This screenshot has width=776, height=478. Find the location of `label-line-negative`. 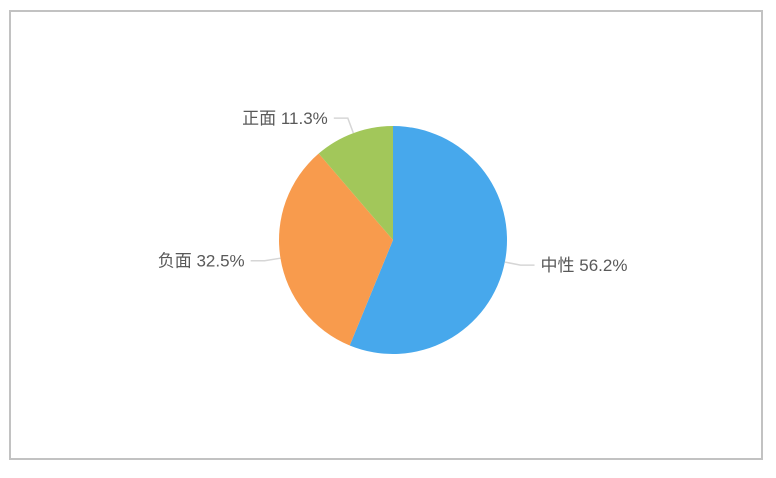

label-line-negative is located at coordinates (265, 259).